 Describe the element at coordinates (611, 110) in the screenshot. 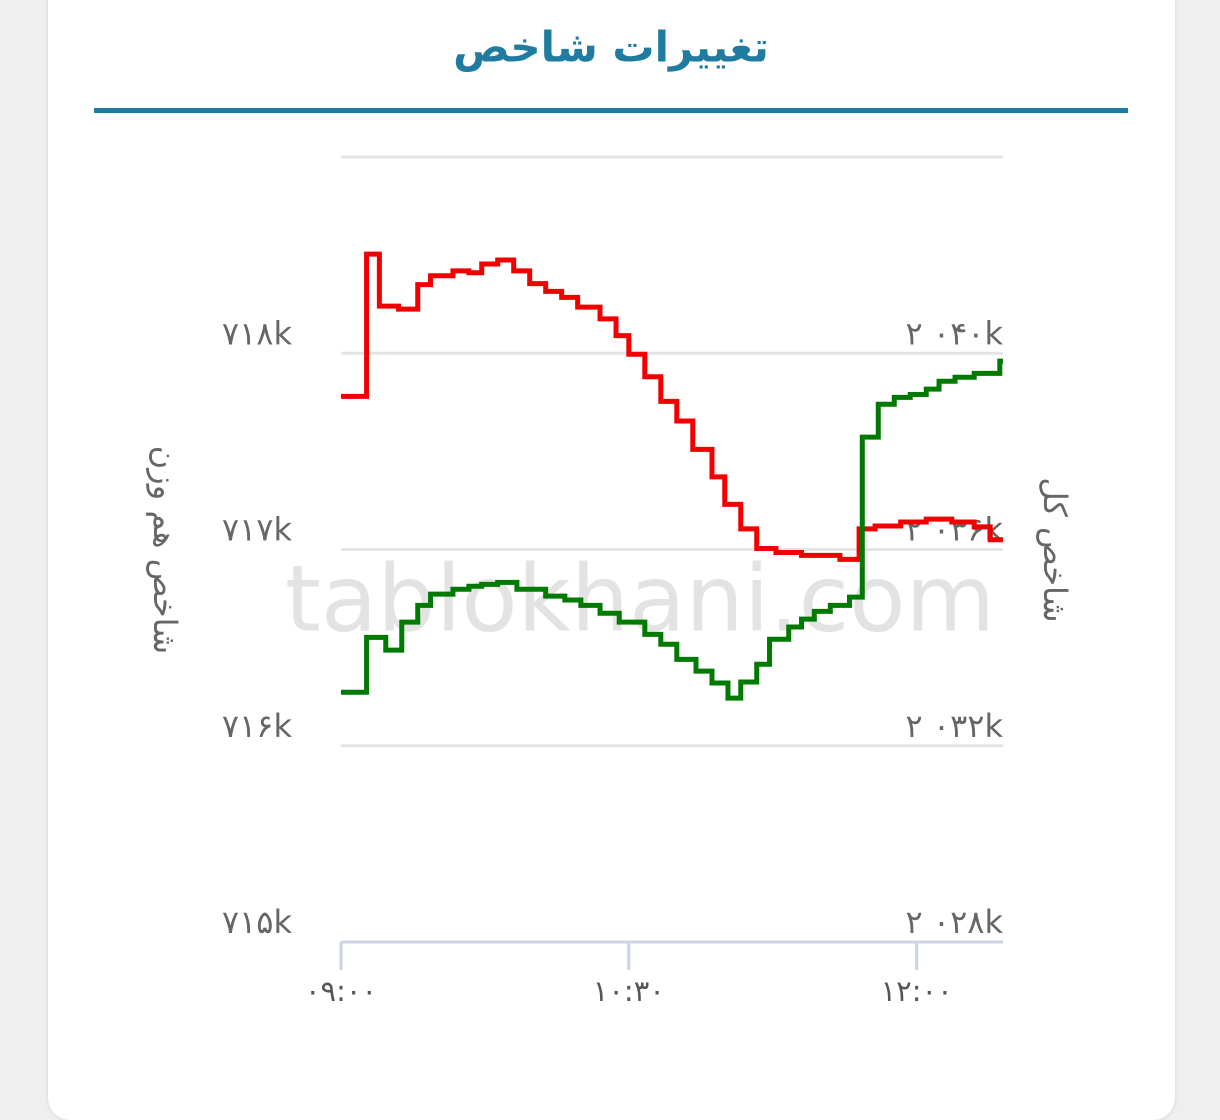

I see `title-underline` at that location.